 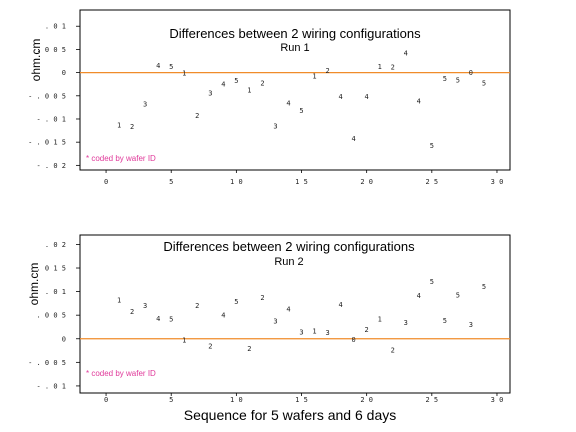 What do you see at coordinates (51, 166) in the screenshot?
I see `y-tick-label: - . 0 2` at bounding box center [51, 166].